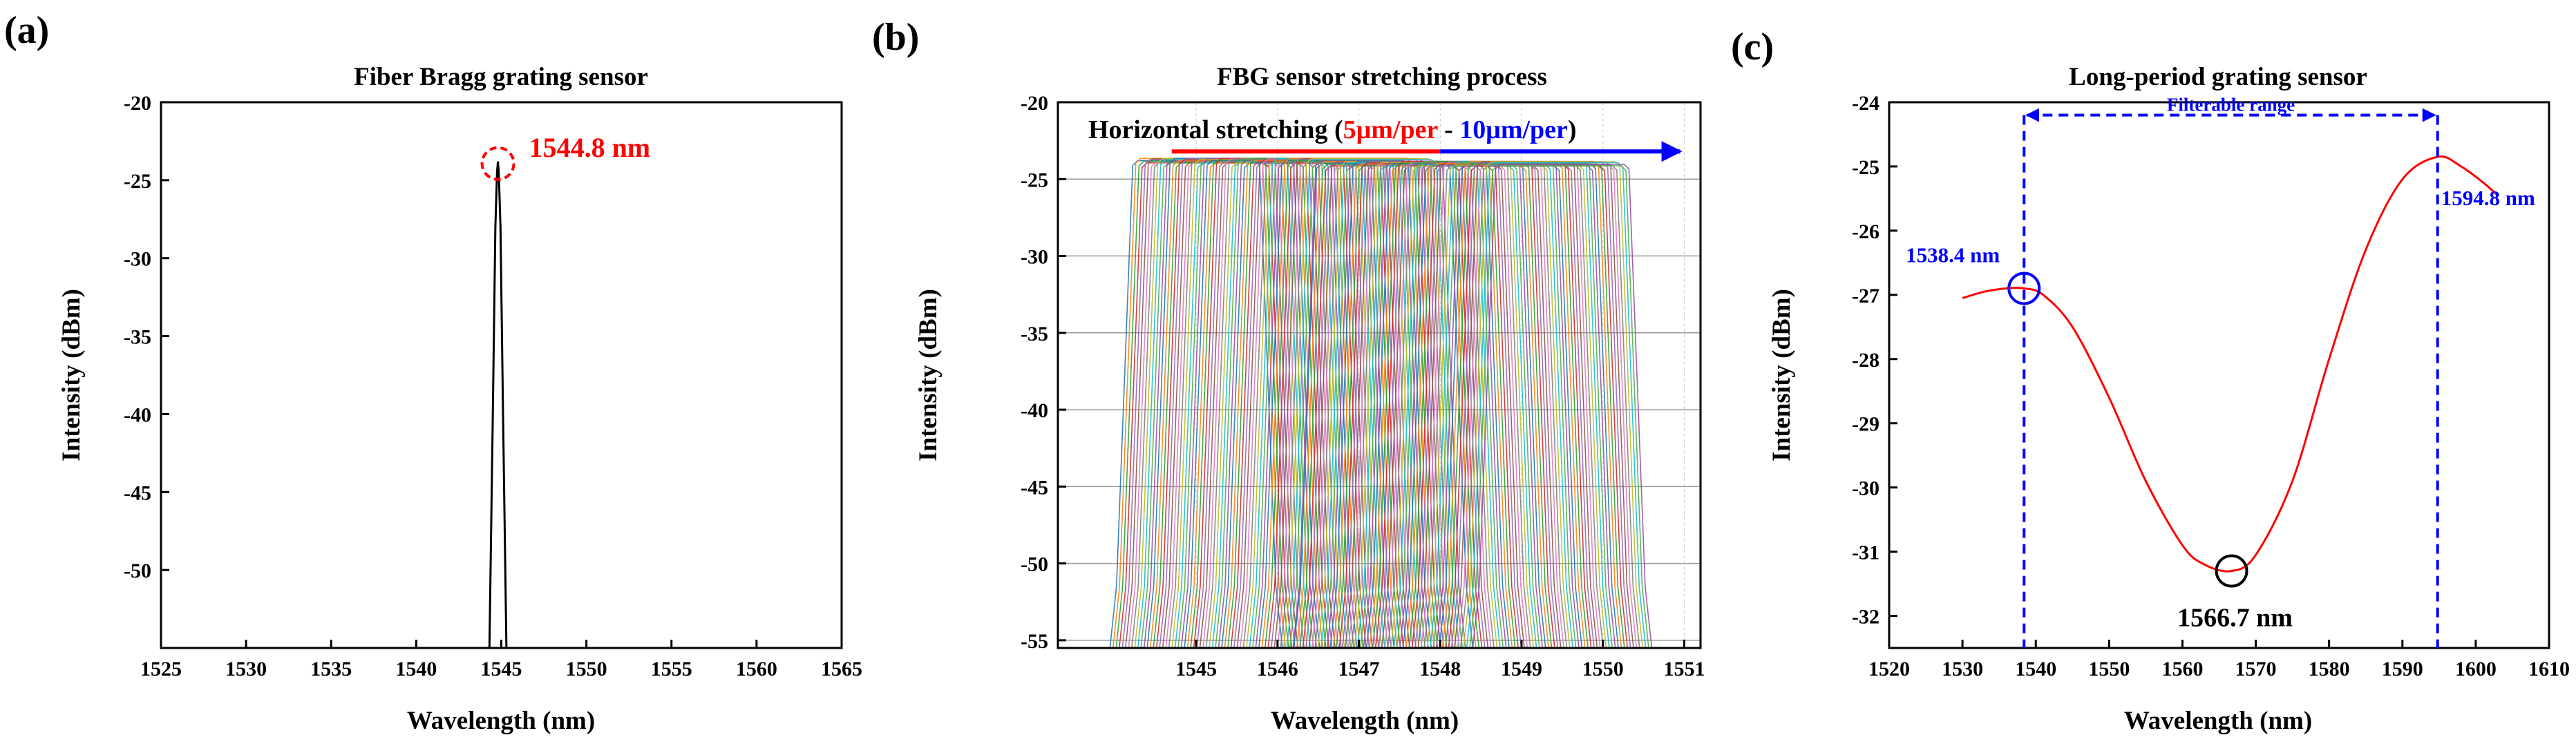  Describe the element at coordinates (2256, 669) in the screenshot. I see `x-tick-label: 1570` at that location.